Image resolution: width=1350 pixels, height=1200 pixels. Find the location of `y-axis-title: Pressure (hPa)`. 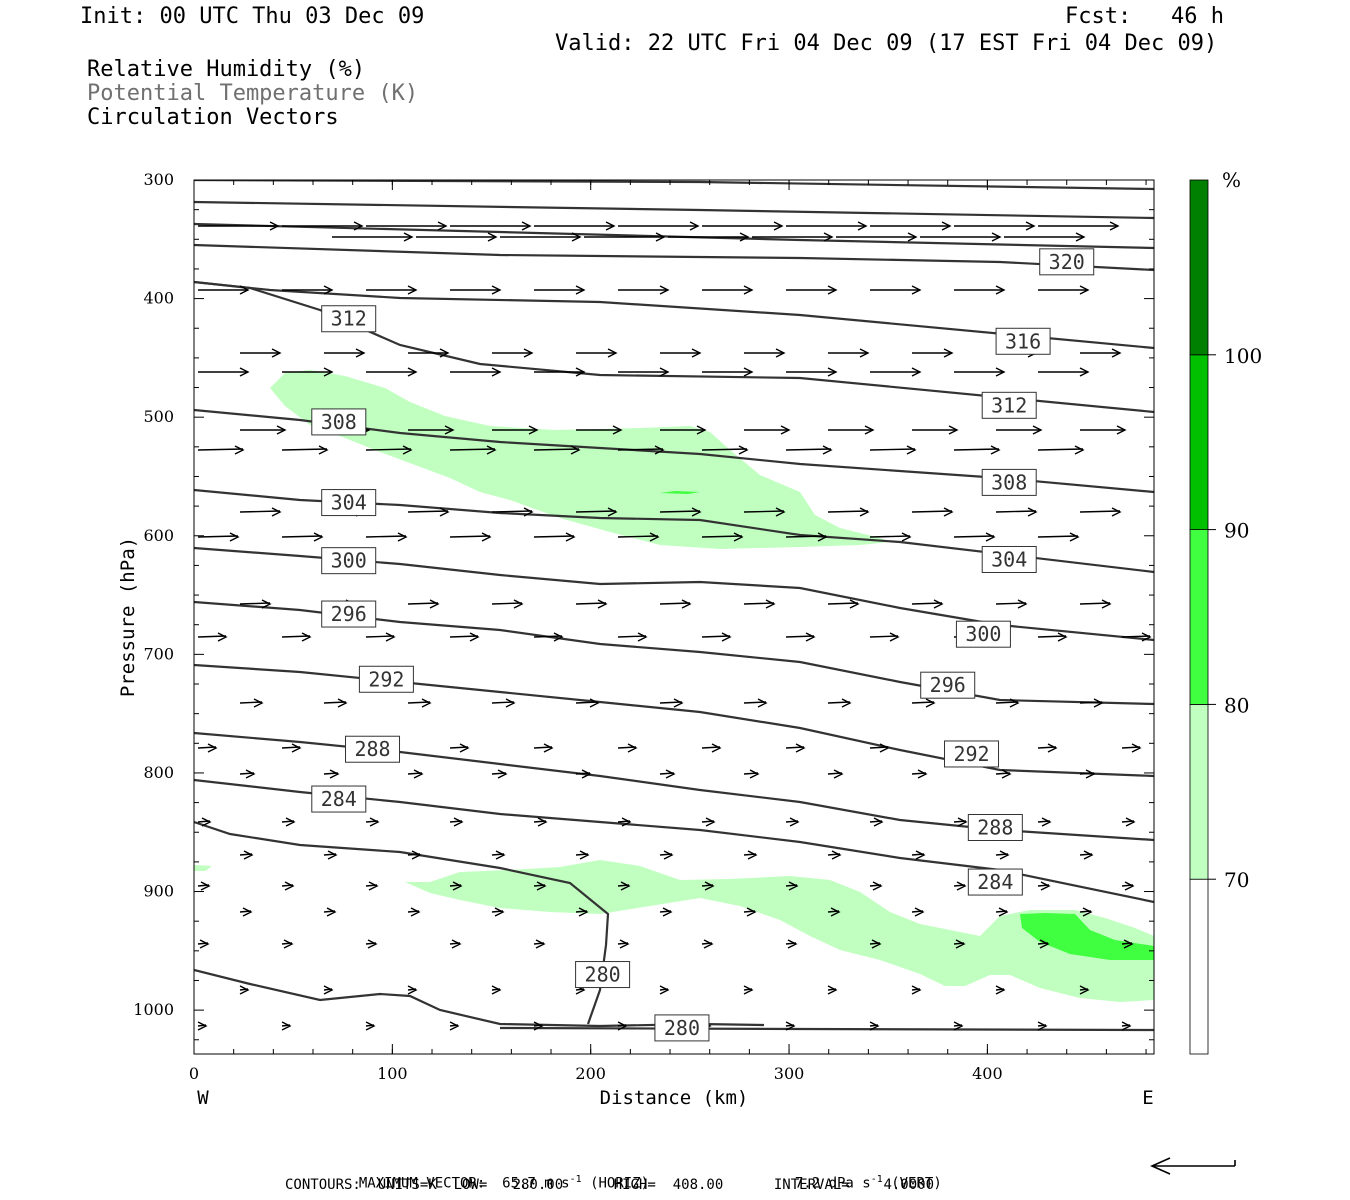

y-axis-title: Pressure (hPa) is located at coordinates (128, 617).